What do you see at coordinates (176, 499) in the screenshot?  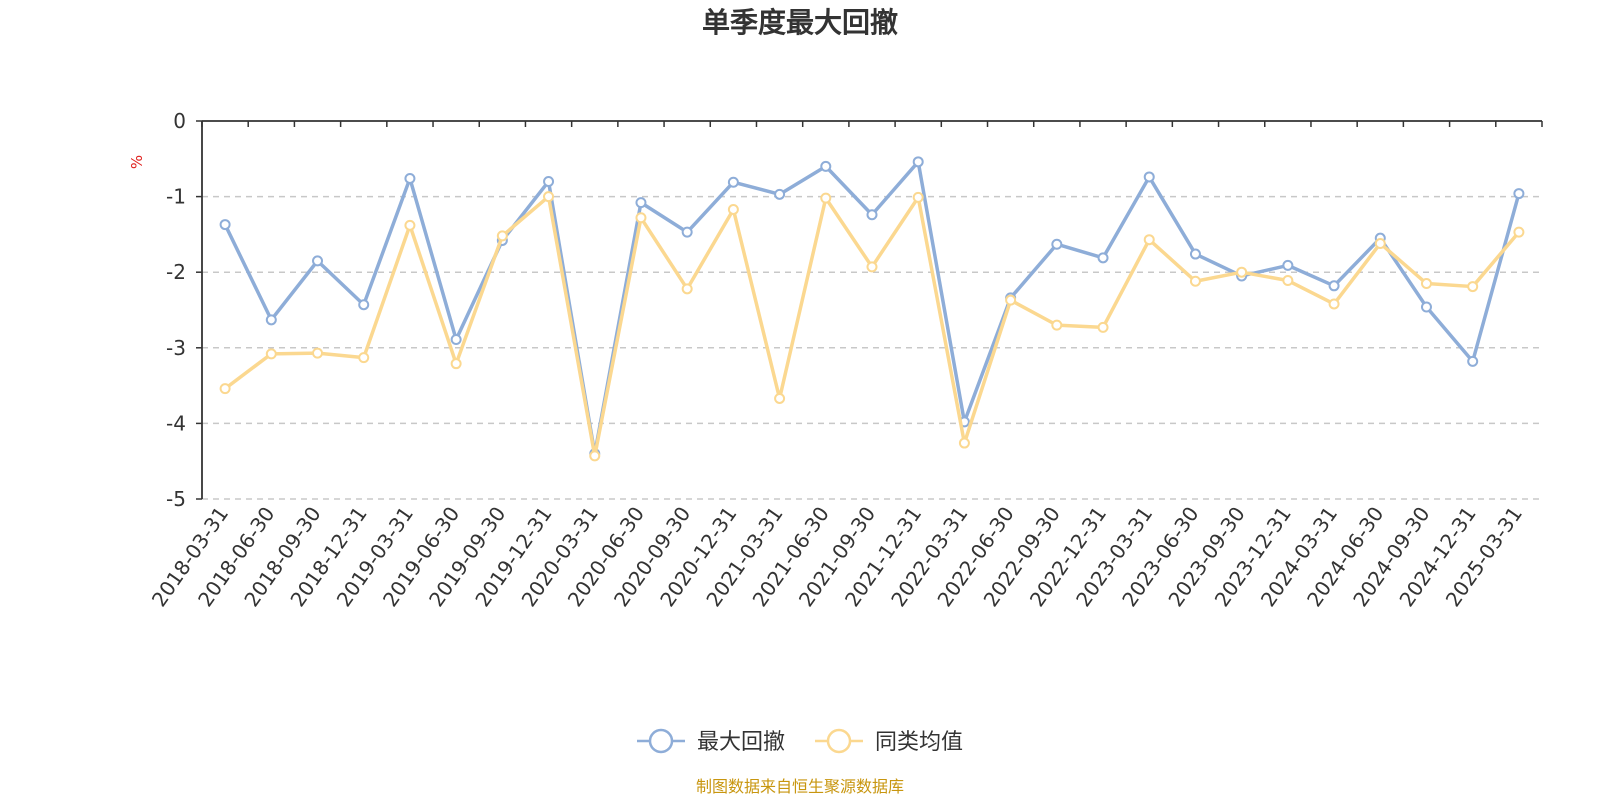 I see `y-tick-label: -5` at bounding box center [176, 499].